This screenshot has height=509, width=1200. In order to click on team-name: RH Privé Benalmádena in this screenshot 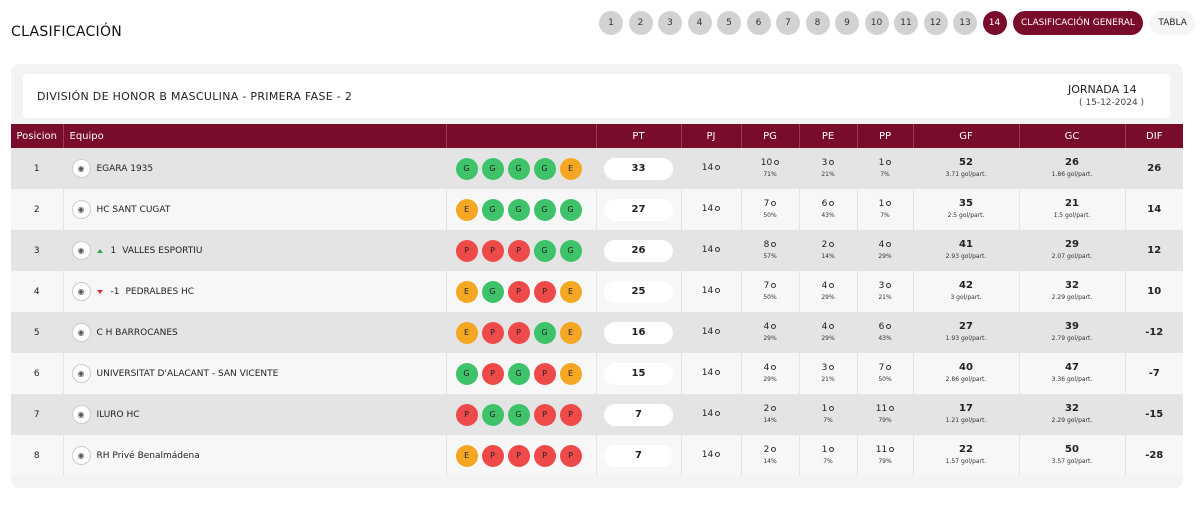, I will do `click(148, 455)`.